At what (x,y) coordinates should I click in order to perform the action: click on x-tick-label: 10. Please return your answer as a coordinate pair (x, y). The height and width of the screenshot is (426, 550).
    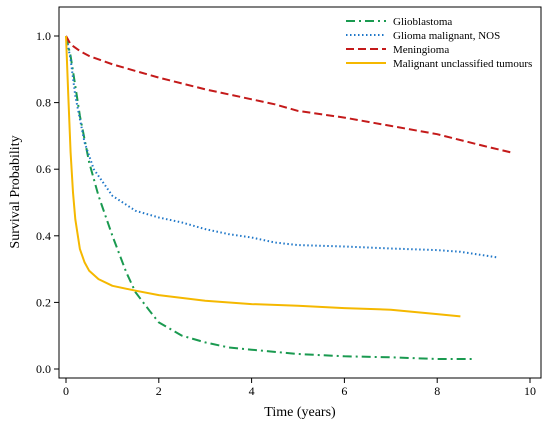
    Looking at the image, I should click on (530, 391).